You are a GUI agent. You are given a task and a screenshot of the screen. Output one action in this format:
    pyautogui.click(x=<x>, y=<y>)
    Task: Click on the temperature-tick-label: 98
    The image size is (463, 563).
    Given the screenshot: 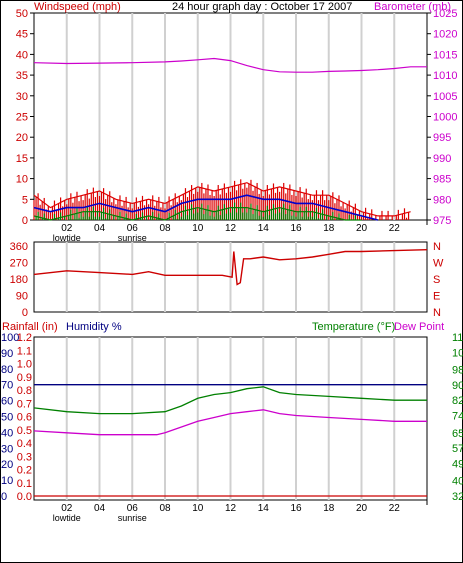 What is the action you would take?
    pyautogui.click(x=457, y=371)
    